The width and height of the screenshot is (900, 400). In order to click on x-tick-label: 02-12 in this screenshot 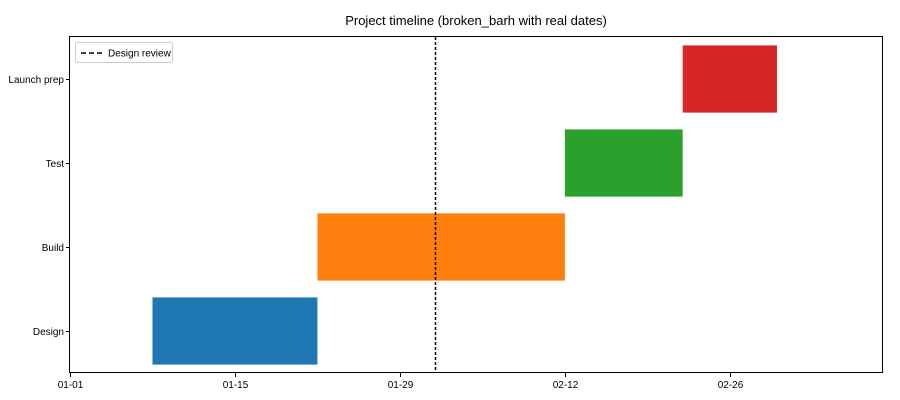, I will do `click(566, 385)`.